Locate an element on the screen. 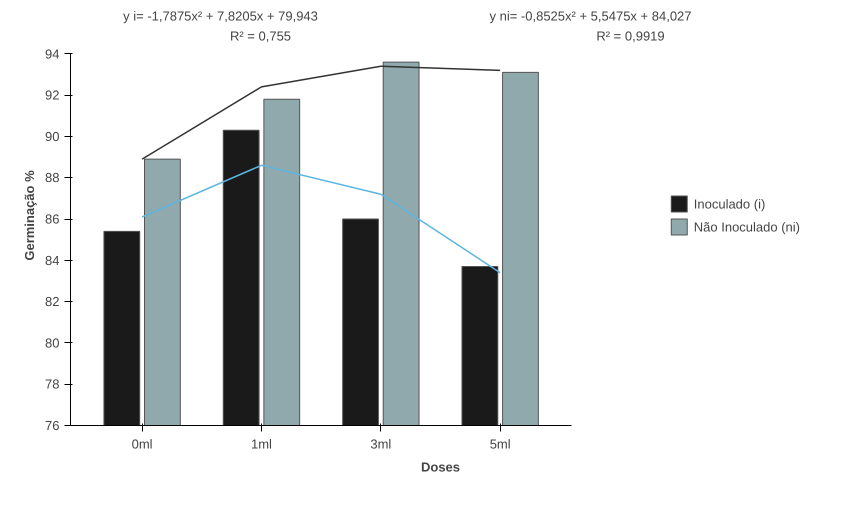 Image resolution: width=854 pixels, height=519 pixels. y-tick-label: 90 is located at coordinates (52, 136).